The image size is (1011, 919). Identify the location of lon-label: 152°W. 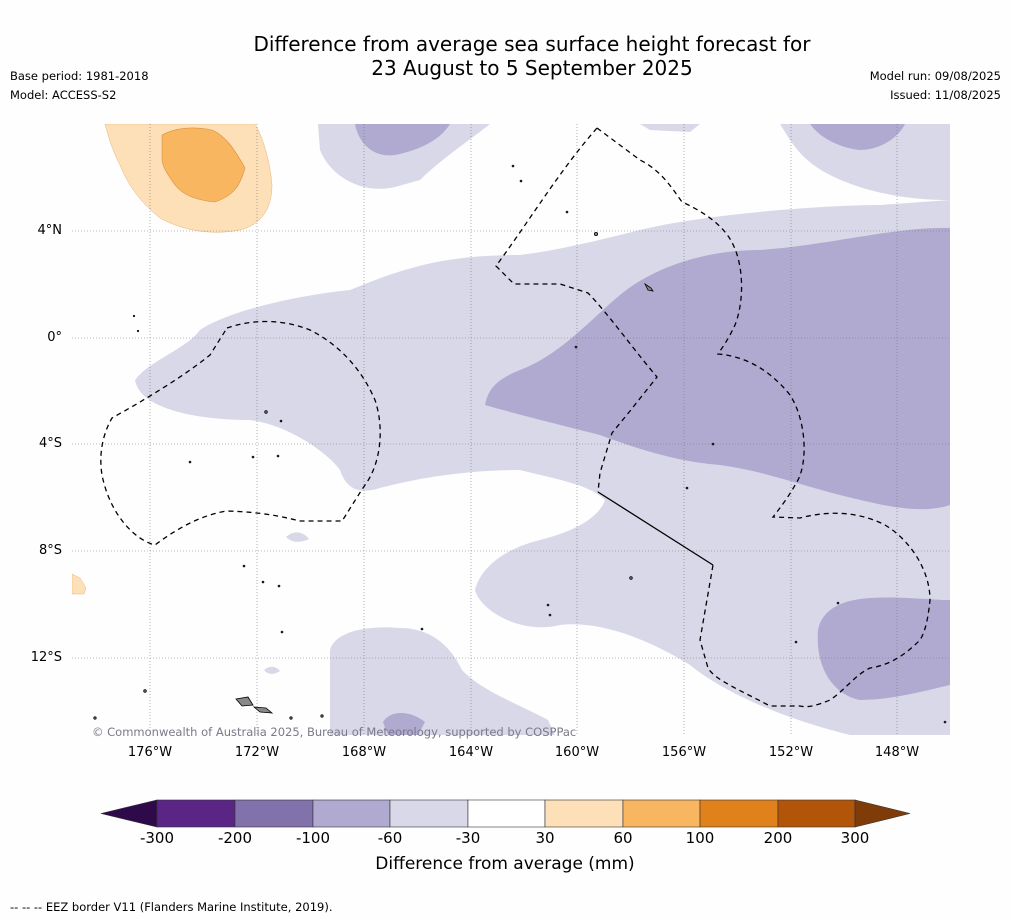
(791, 752).